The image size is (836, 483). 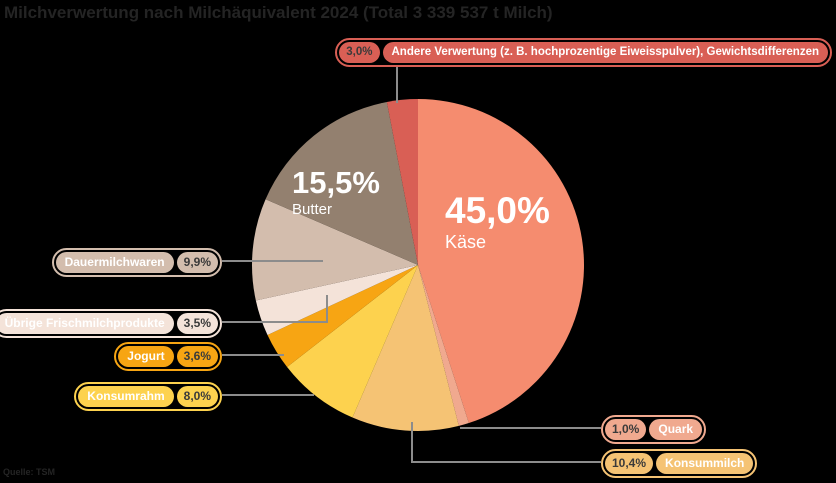 I want to click on pill-name: Konsummilch, so click(x=705, y=463).